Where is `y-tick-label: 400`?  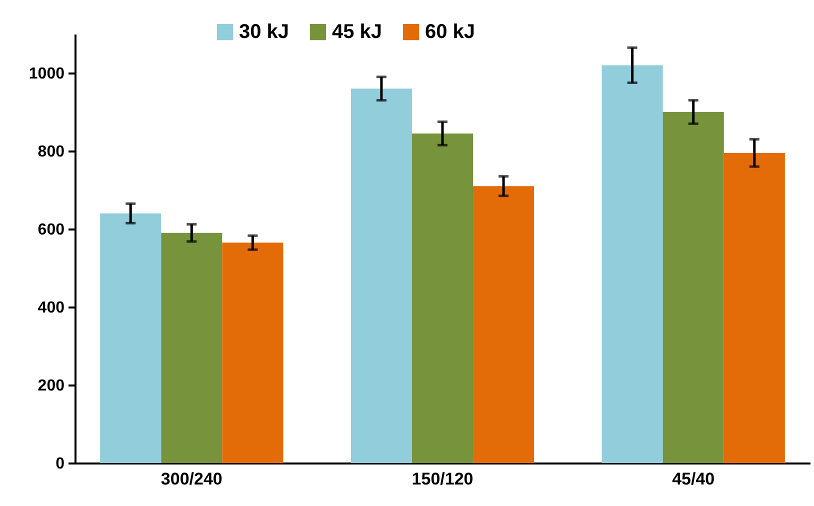 y-tick-label: 400 is located at coordinates (51, 308).